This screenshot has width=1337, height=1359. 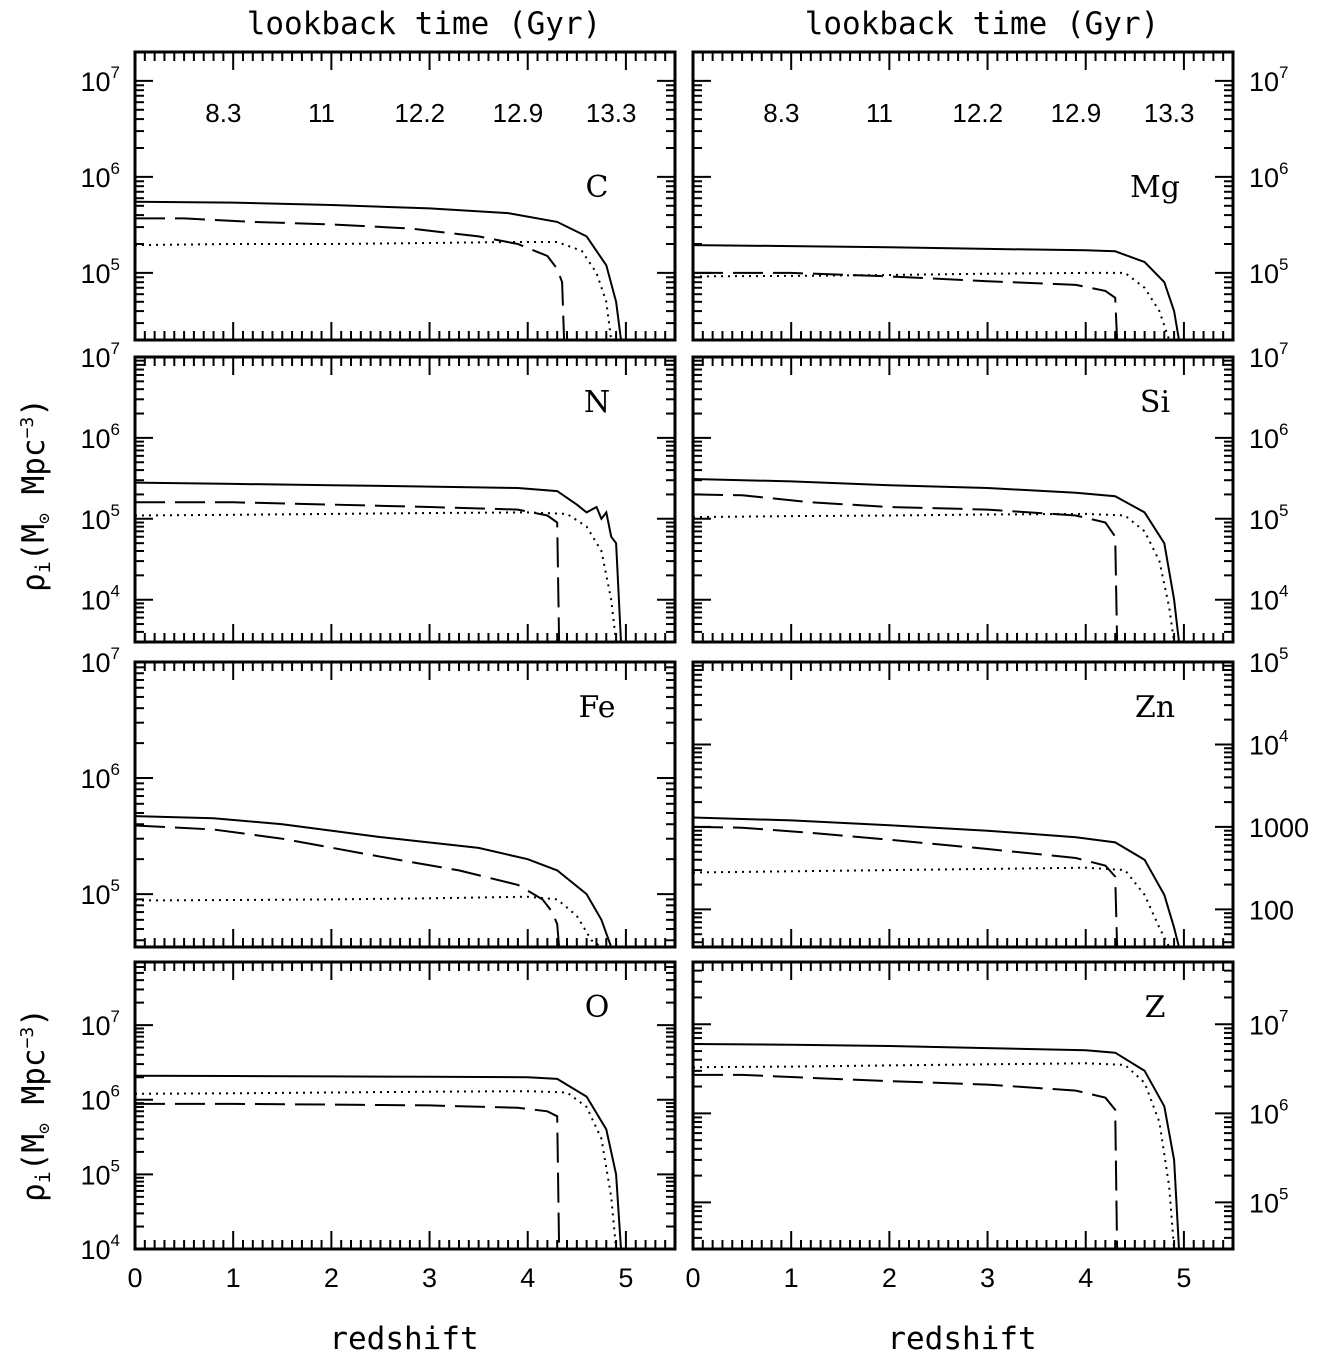 What do you see at coordinates (34, 1085) in the screenshot?
I see `ylabel-unit: Mpc` at bounding box center [34, 1085].